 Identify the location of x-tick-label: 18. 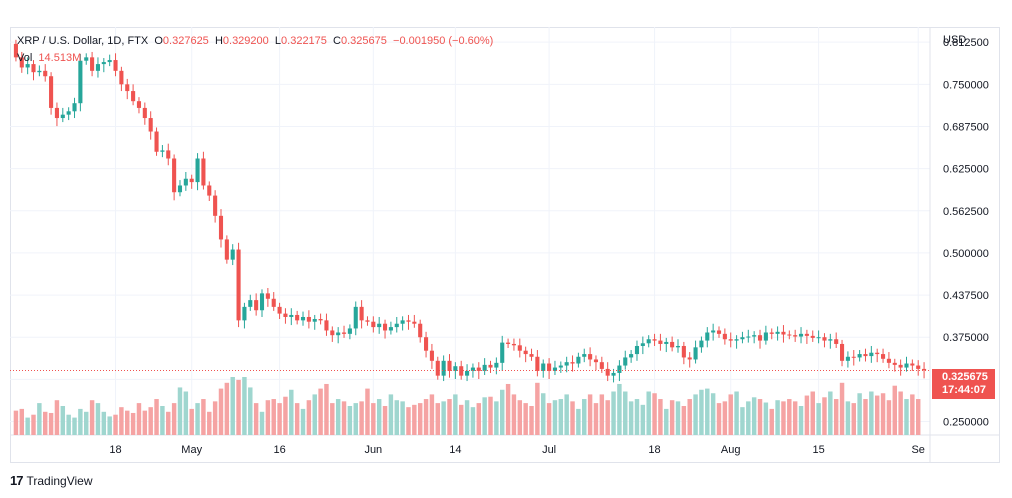
(654, 450).